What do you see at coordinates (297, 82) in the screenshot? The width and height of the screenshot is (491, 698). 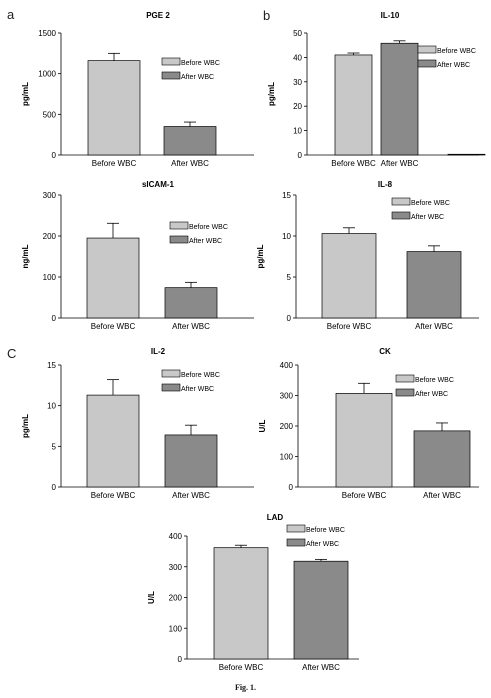 I see `y-tick-label: 30` at bounding box center [297, 82].